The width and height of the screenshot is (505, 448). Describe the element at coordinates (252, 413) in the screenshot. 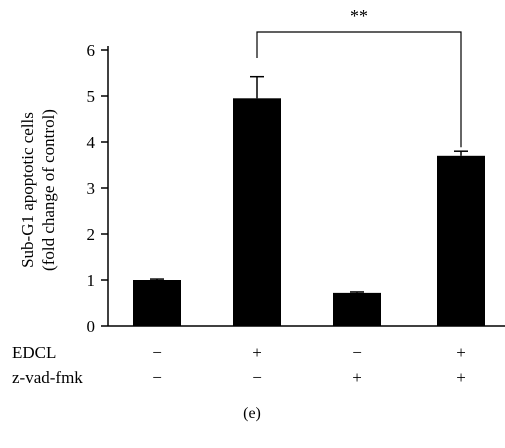

I see `panel-label: (e)` at that location.